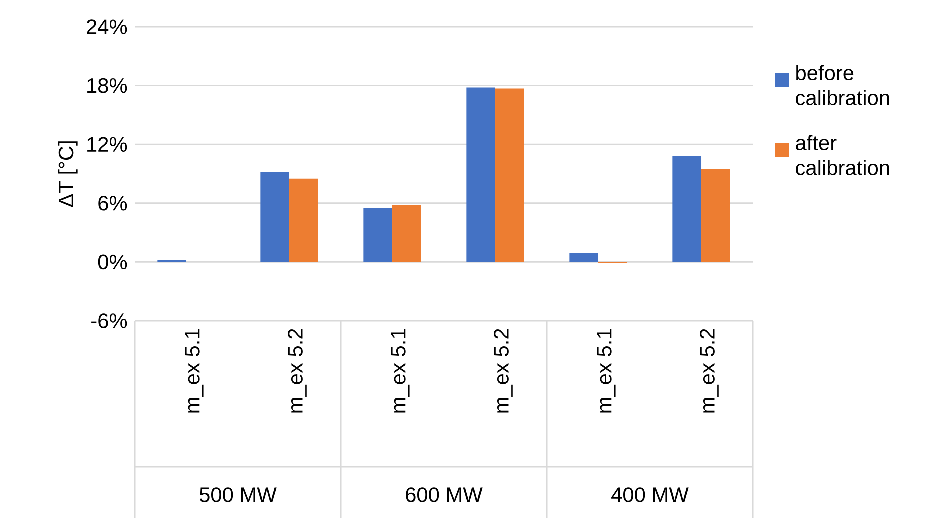  Describe the element at coordinates (843, 85) in the screenshot. I see `legend-label: before calibration` at that location.